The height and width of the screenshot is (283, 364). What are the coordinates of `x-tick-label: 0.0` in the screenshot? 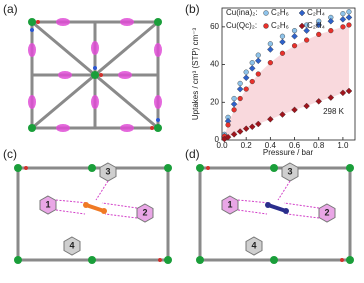 It's located at (222, 145).